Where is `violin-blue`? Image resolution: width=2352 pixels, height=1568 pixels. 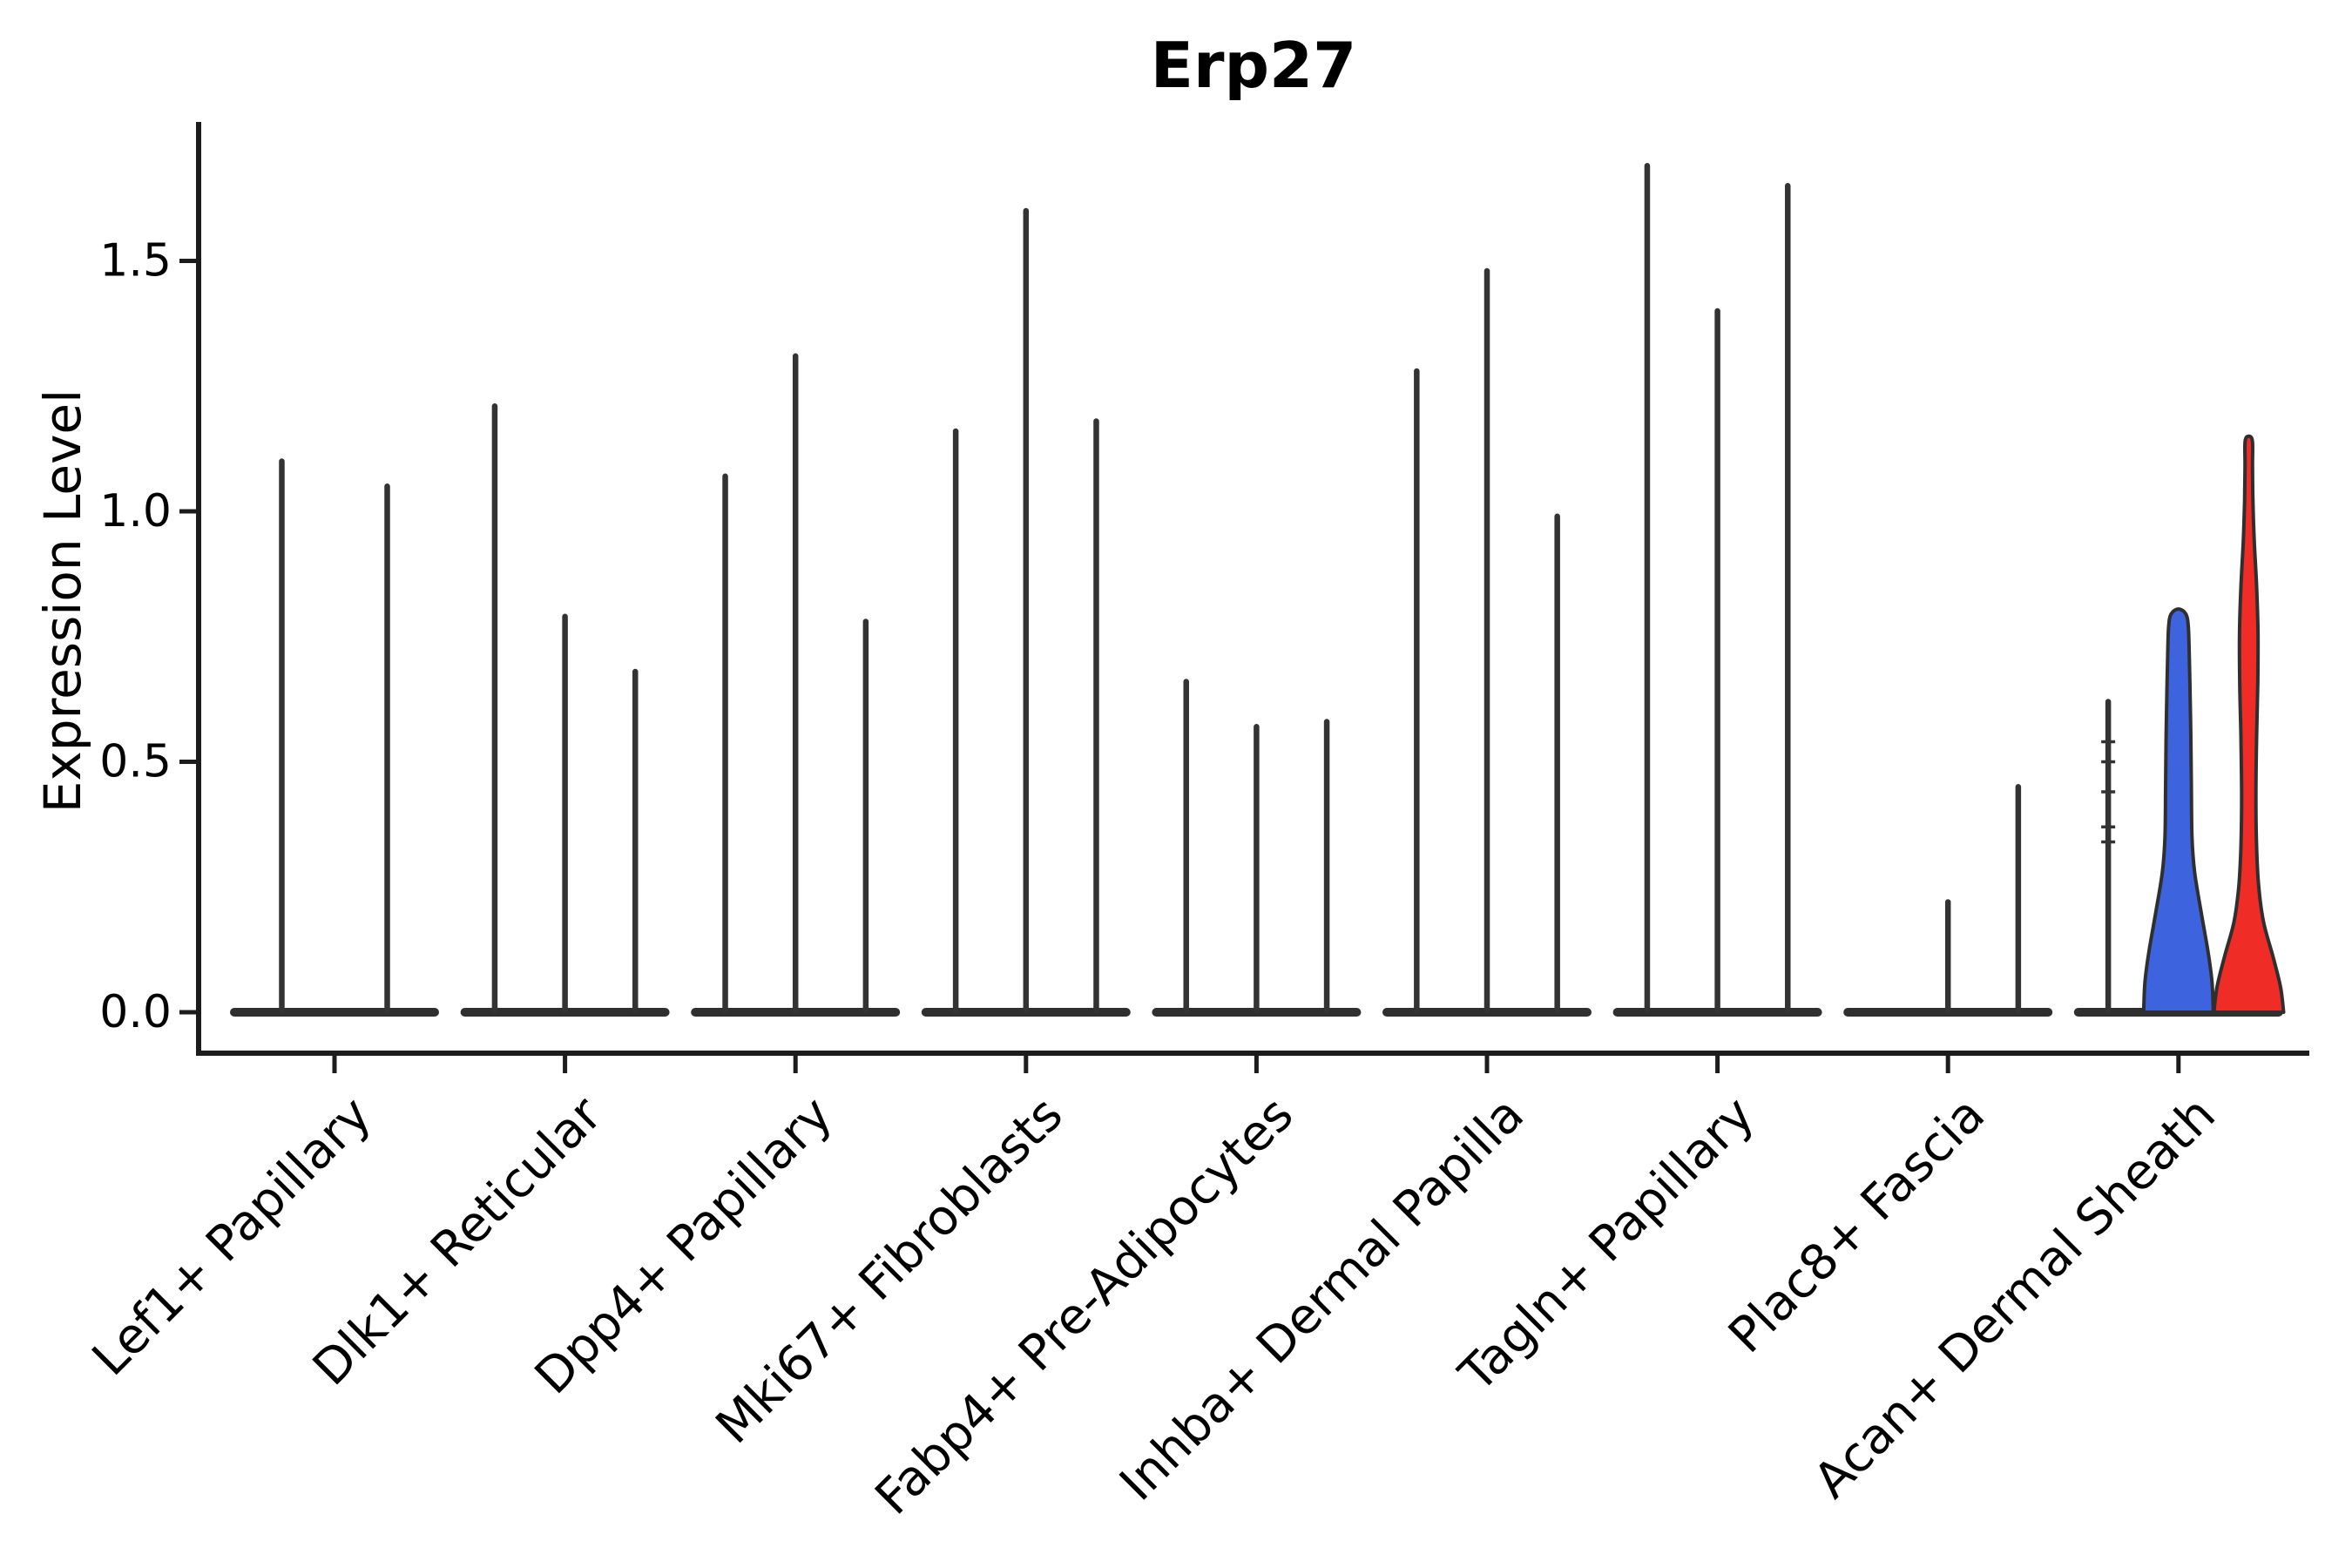
violin-blue is located at coordinates (2178, 810).